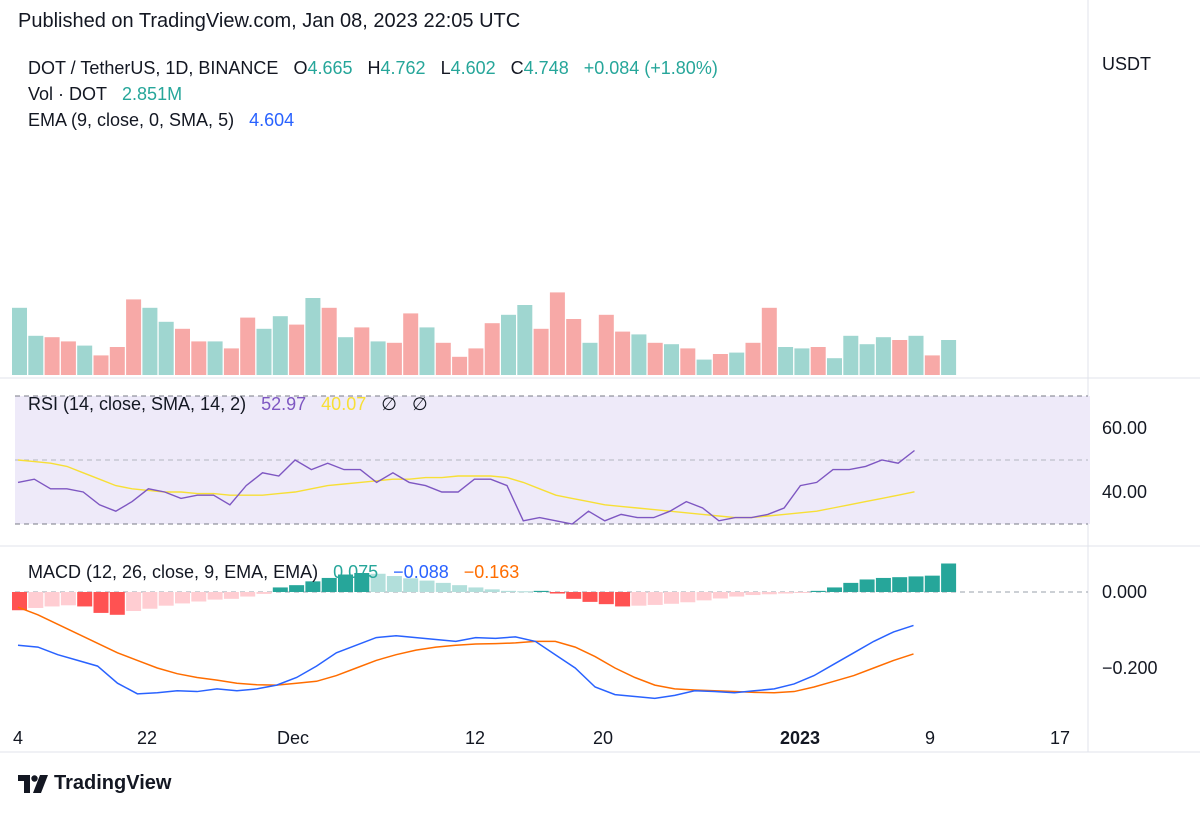  What do you see at coordinates (421, 572) in the screenshot?
I see `macd-value: −0.088` at bounding box center [421, 572].